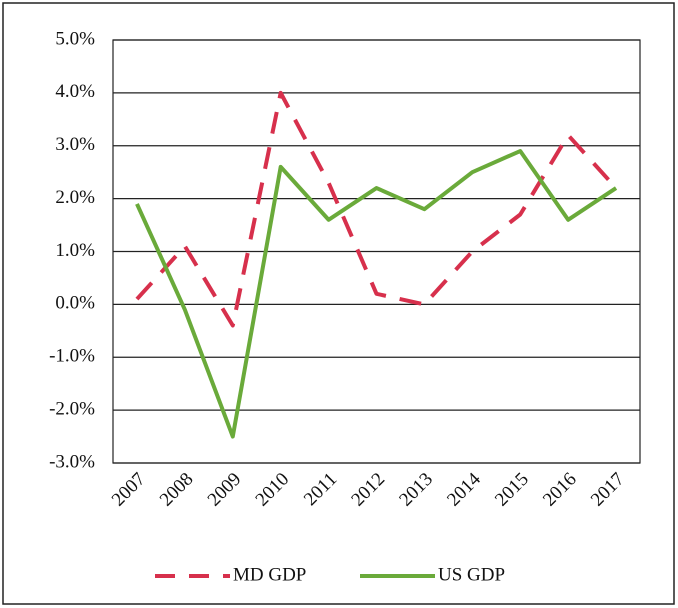 The image size is (678, 608). Describe the element at coordinates (273, 490) in the screenshot. I see `x-tick-label: 2010` at that location.